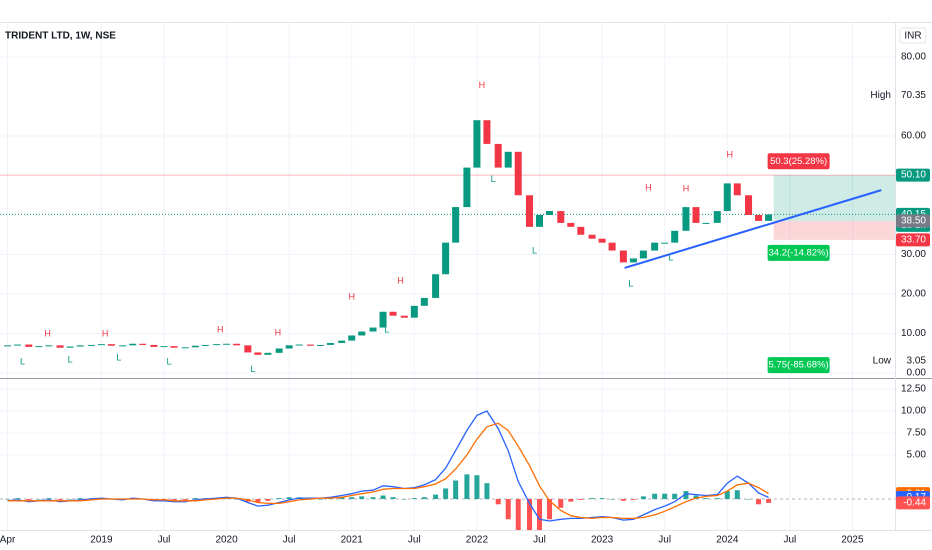  I want to click on x-tick-label: 2019, so click(101, 540).